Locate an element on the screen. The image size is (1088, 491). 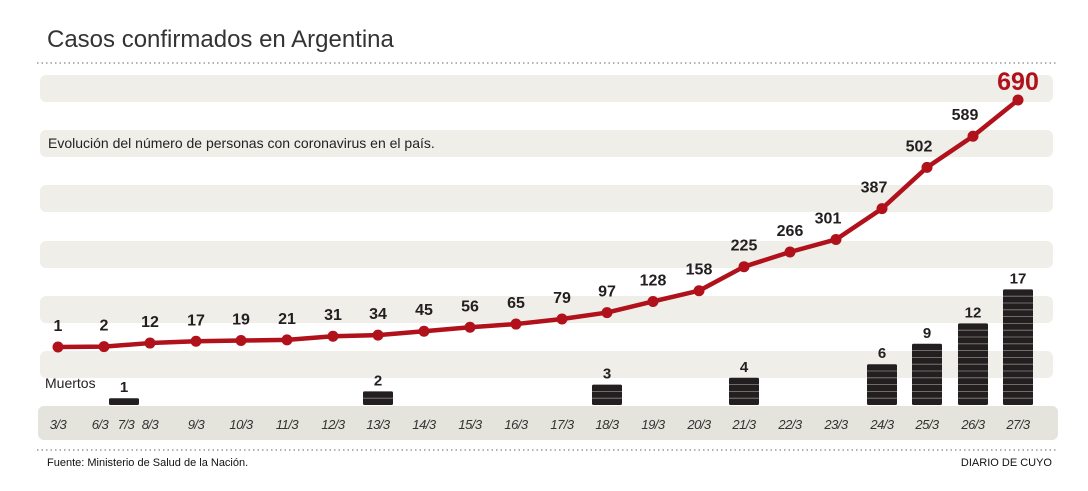
x-tick-label: 15/3 is located at coordinates (470, 424).